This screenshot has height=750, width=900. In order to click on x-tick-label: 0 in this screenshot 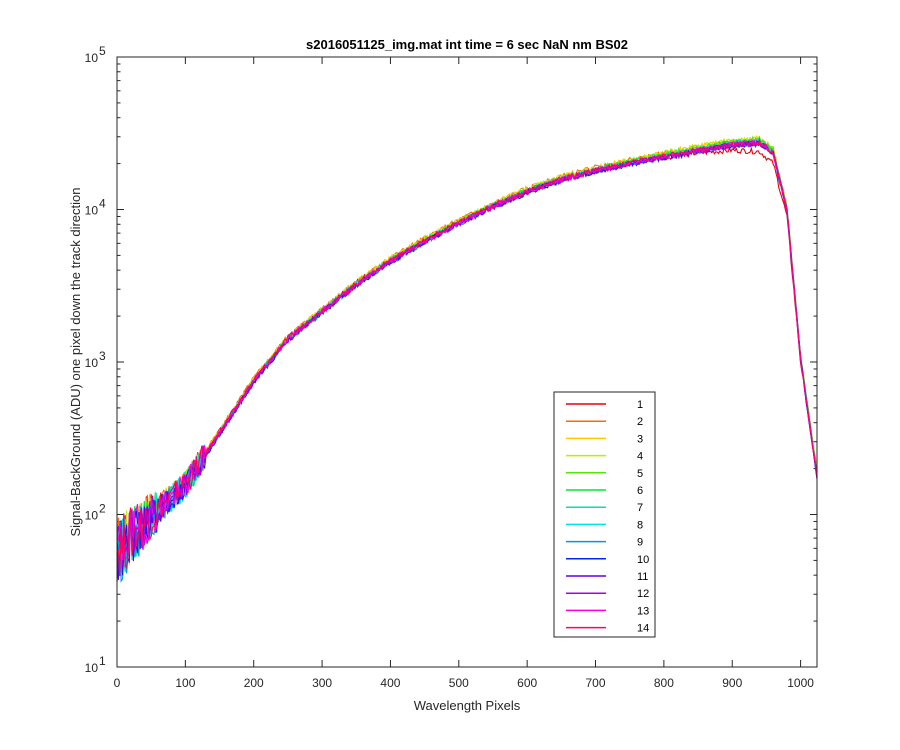, I will do `click(117, 683)`.